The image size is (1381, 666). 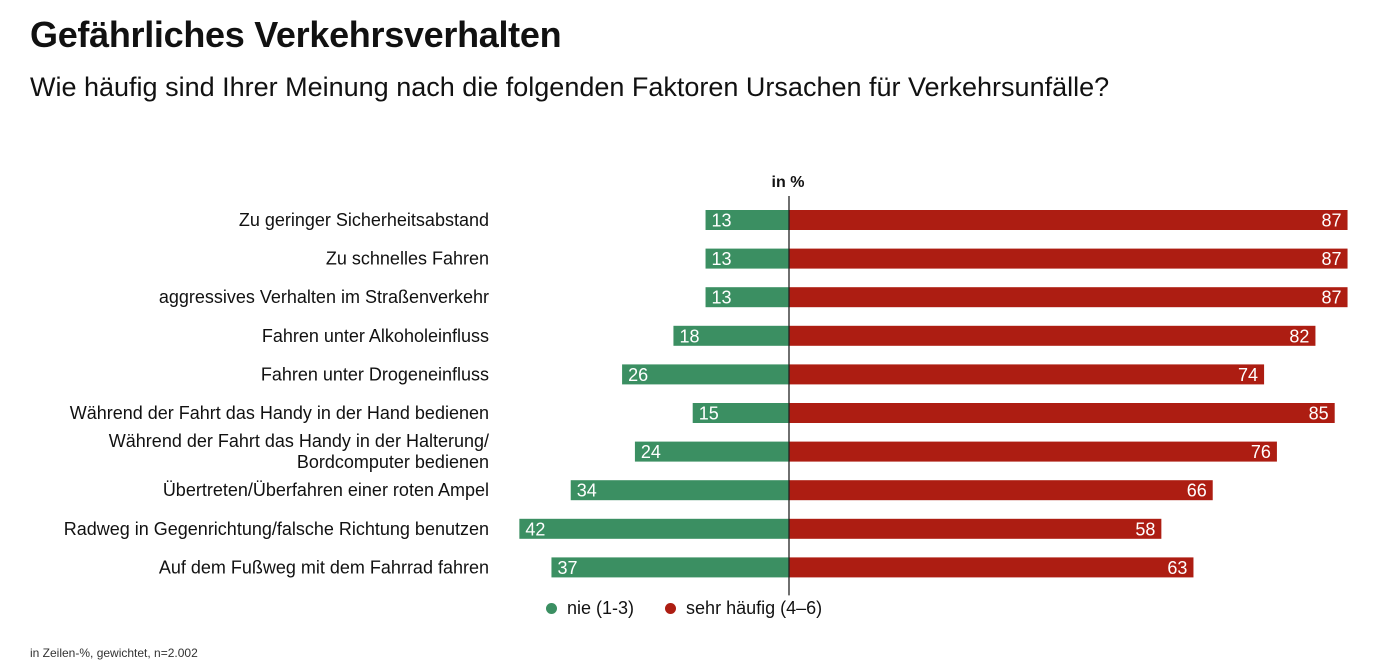 What do you see at coordinates (1261, 452) in the screenshot?
I see `value-label-sehr-haeufig: 76` at bounding box center [1261, 452].